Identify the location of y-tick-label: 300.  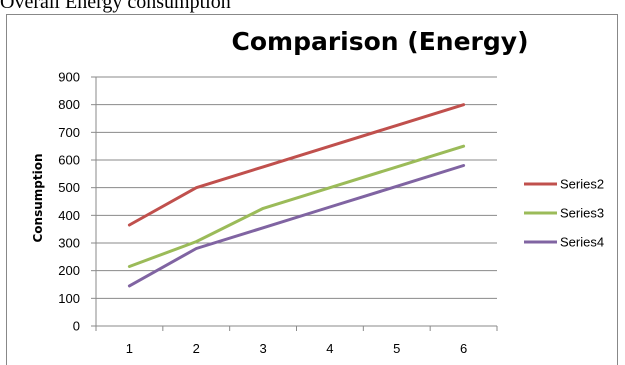
(69, 243).